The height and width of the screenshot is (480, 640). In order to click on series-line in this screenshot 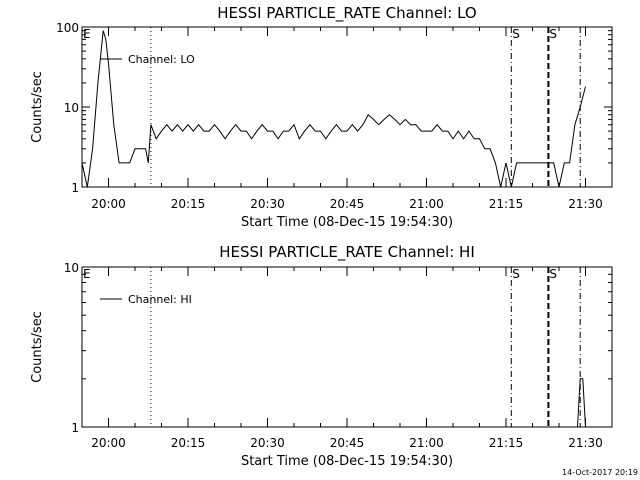, I will do `click(581, 403)`.